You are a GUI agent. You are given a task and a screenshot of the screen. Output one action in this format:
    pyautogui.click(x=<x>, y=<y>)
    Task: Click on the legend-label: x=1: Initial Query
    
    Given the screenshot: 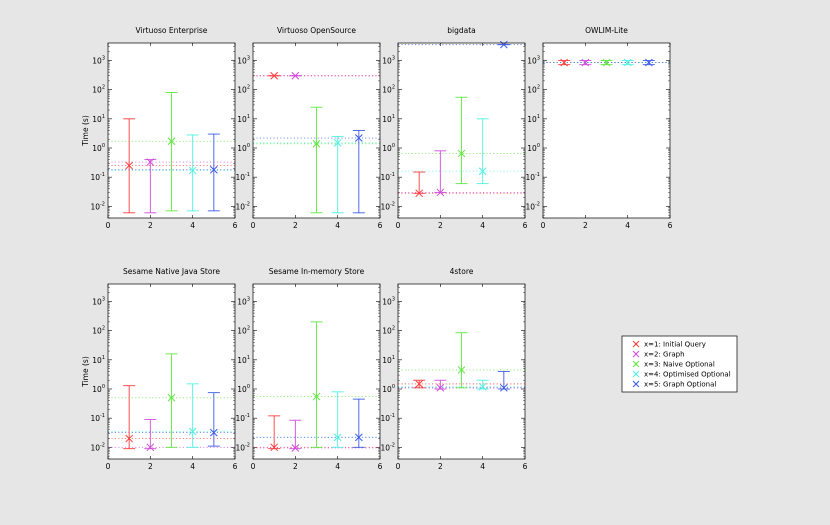 What is the action you would take?
    pyautogui.click(x=675, y=345)
    